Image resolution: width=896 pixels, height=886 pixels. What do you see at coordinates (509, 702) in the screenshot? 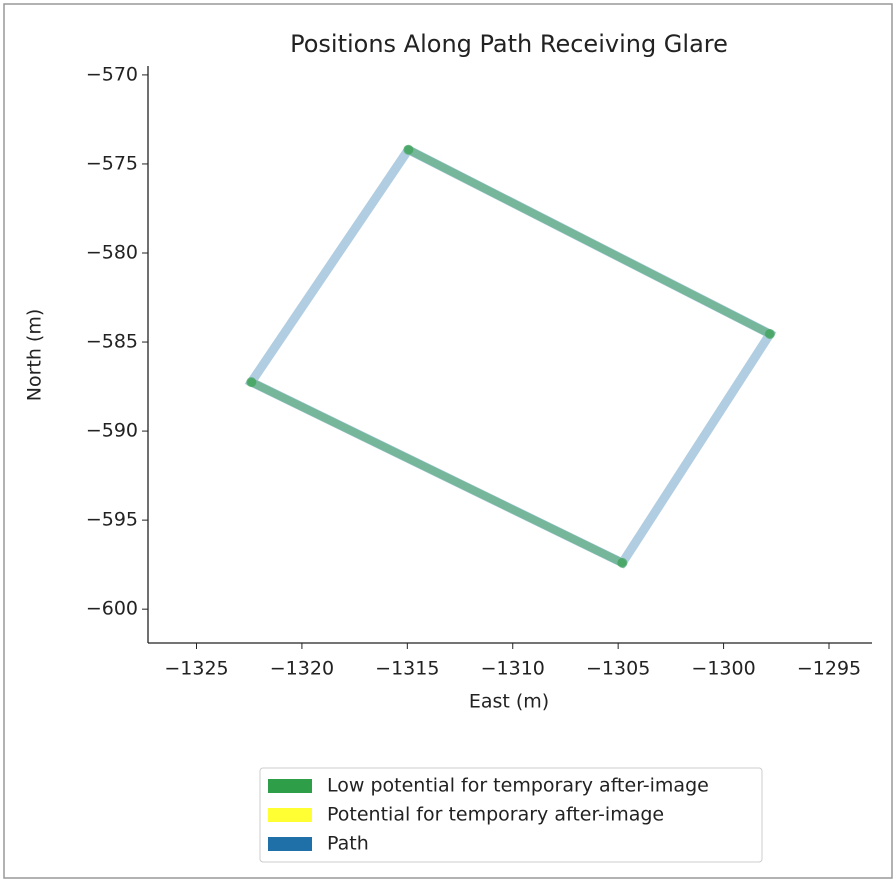
I see `x-axis-label: East (m)` at bounding box center [509, 702].